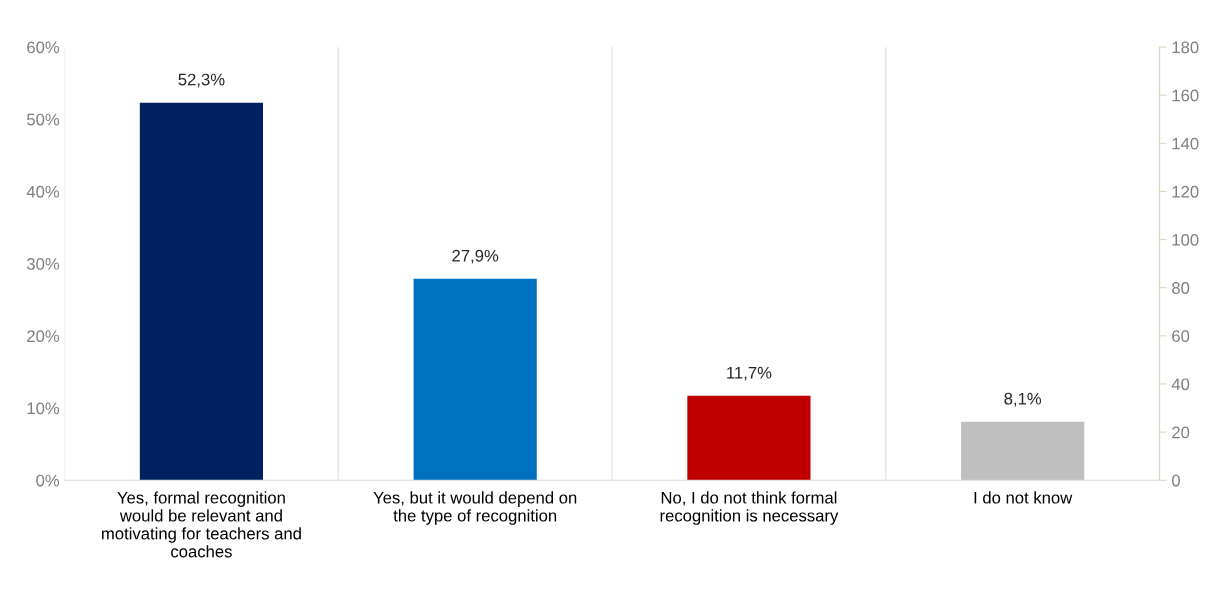  What do you see at coordinates (475, 256) in the screenshot?
I see `data-label: 27,9%` at bounding box center [475, 256].